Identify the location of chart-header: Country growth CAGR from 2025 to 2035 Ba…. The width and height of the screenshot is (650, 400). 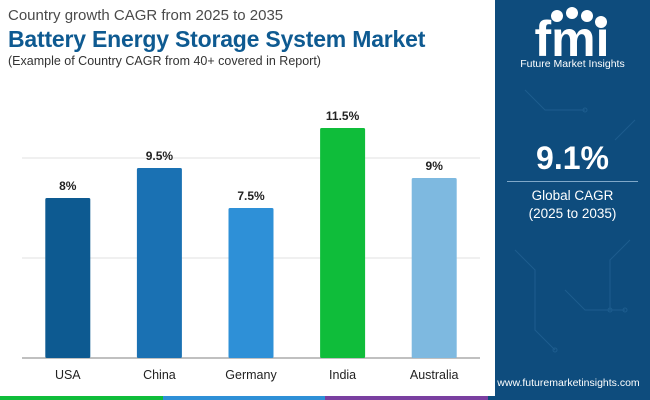
(248, 37).